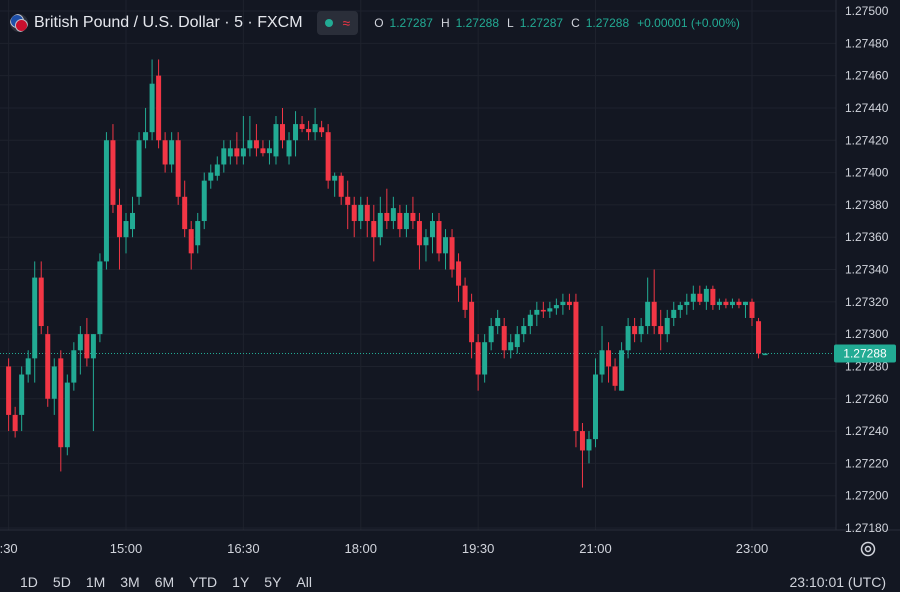 This screenshot has width=900, height=592. I want to click on time-axis: :30 15:00 16:30 18:00 19:30 21:00 23:00, so click(384, 548).